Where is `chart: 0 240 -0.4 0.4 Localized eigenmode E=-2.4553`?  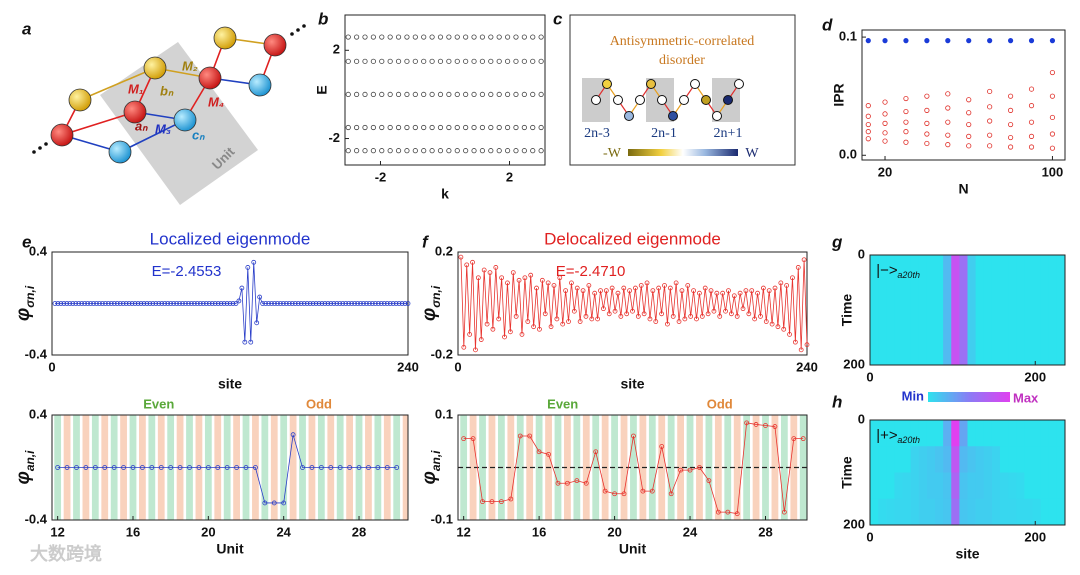
chart: 0 240 -0.4 0.4 Localized eigenmode E=-2.4553 is located at coordinates (222, 301).